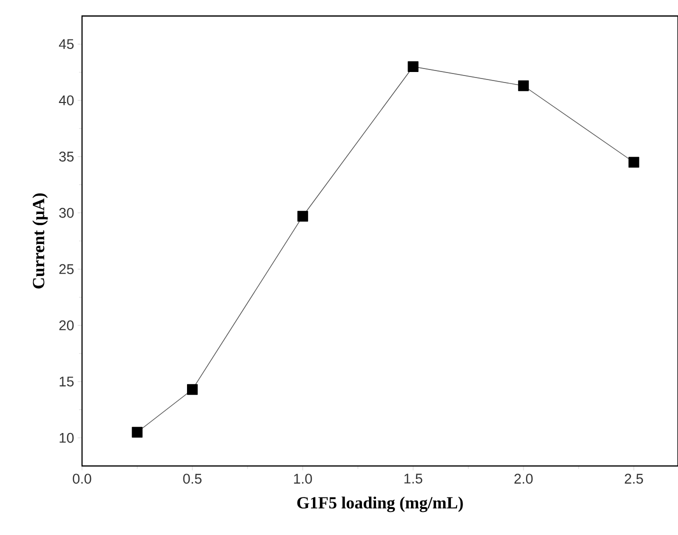 Image resolution: width=678 pixels, height=535 pixels. What do you see at coordinates (66, 269) in the screenshot?
I see `y-tick-label: 25` at bounding box center [66, 269].